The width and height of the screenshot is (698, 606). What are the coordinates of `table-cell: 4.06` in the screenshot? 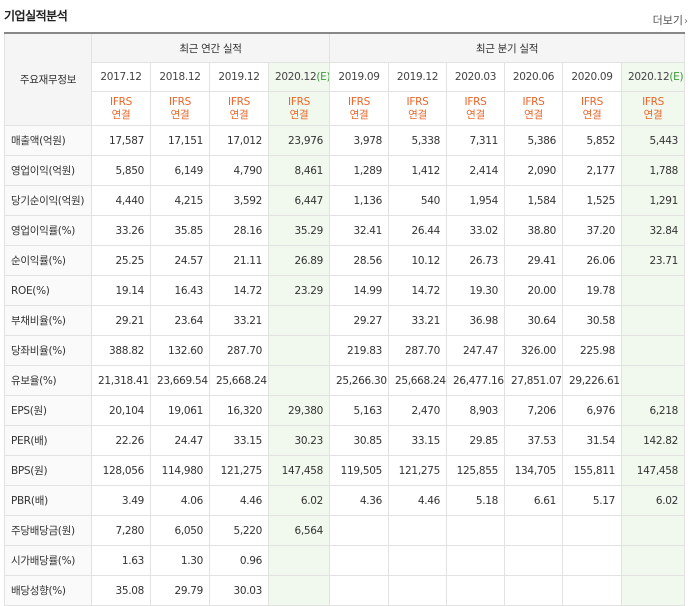 It's located at (180, 500).